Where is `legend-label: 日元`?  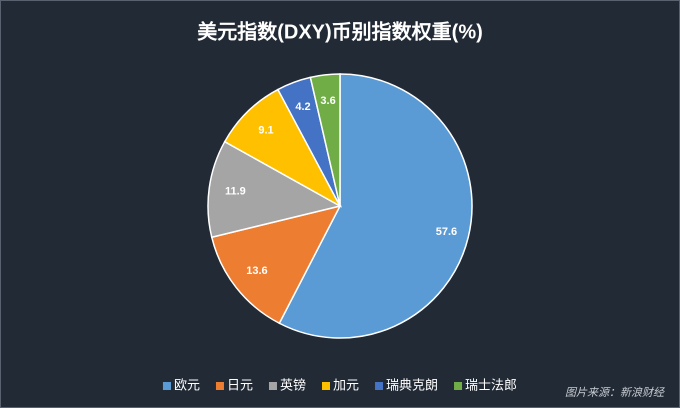 legend-label: 日元 is located at coordinates (240, 384).